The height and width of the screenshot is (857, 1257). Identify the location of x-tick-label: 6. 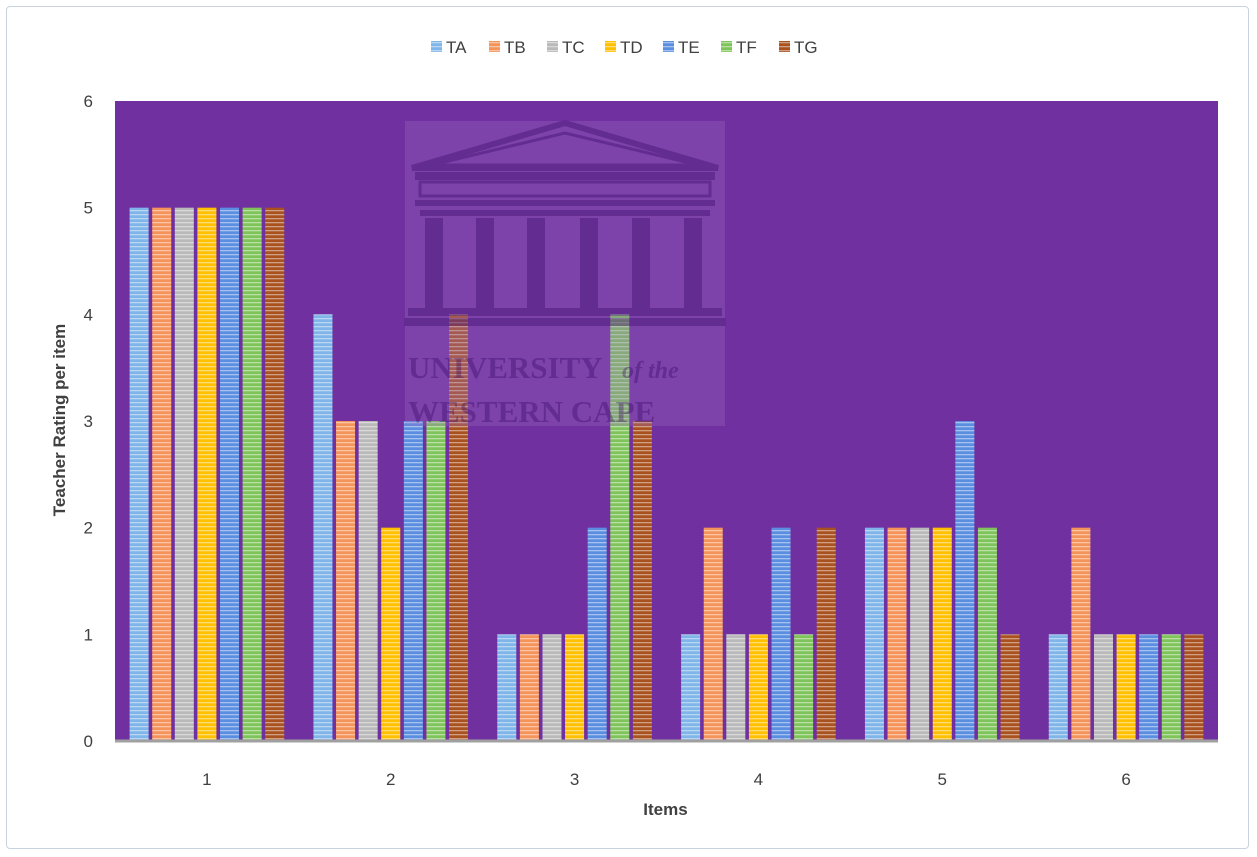
(1125, 779).